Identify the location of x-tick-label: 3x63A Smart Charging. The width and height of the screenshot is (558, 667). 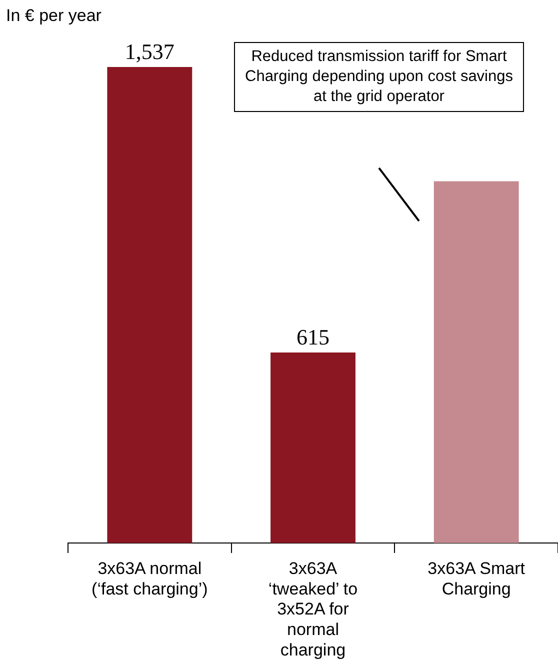
(477, 578).